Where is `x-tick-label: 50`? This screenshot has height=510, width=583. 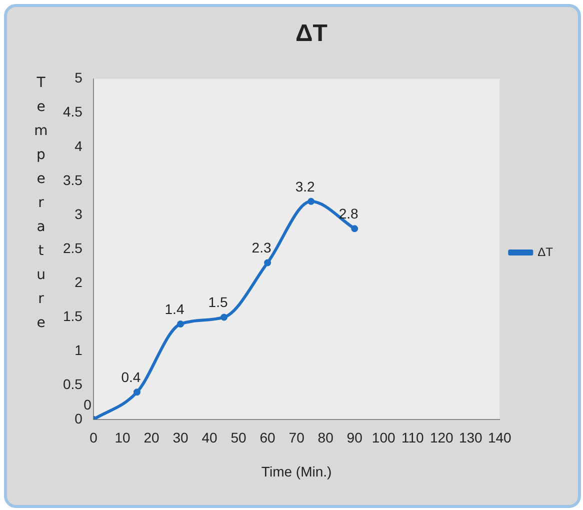 x-tick-label: 50 is located at coordinates (238, 438).